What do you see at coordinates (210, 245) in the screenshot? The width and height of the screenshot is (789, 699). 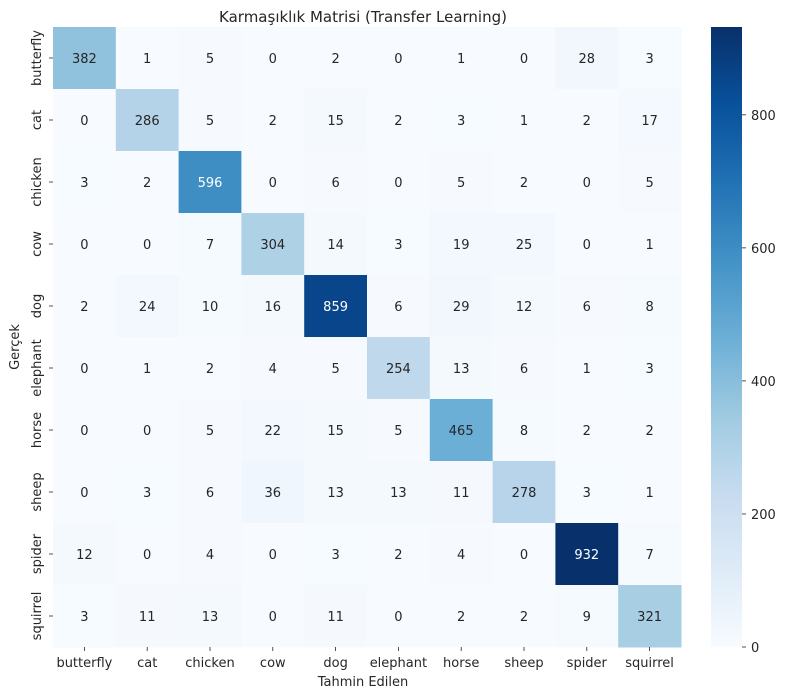 I see `cell-value-label: 7` at bounding box center [210, 245].